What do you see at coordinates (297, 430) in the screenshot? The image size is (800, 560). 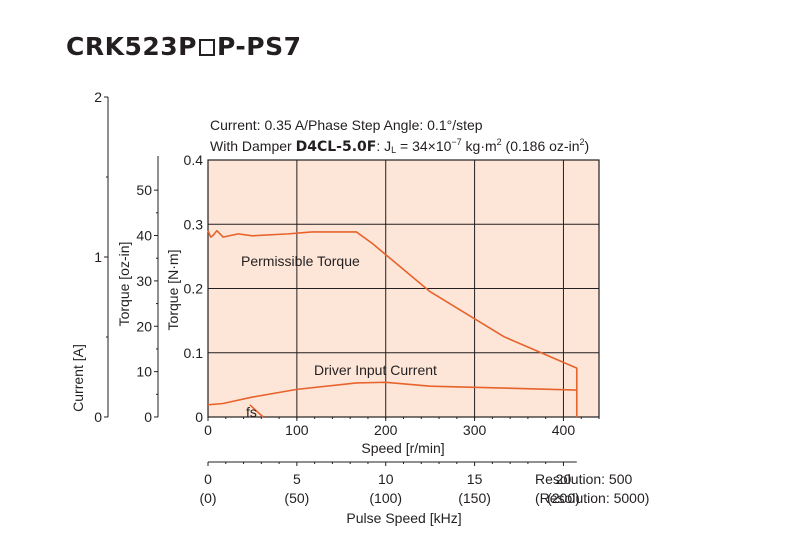 I see `x-tick-label-100: 100` at bounding box center [297, 430].